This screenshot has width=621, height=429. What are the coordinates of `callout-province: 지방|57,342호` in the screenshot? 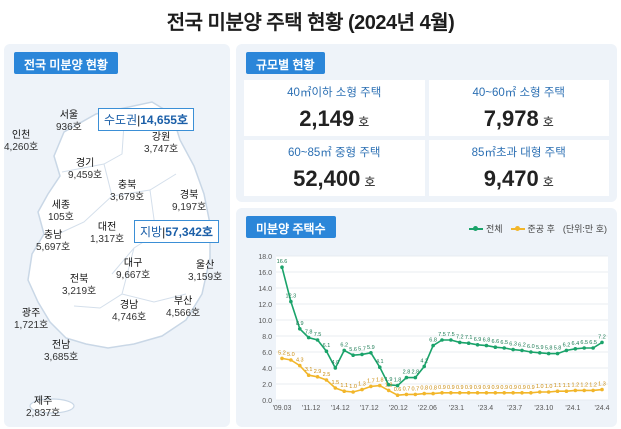 It's located at (176, 231).